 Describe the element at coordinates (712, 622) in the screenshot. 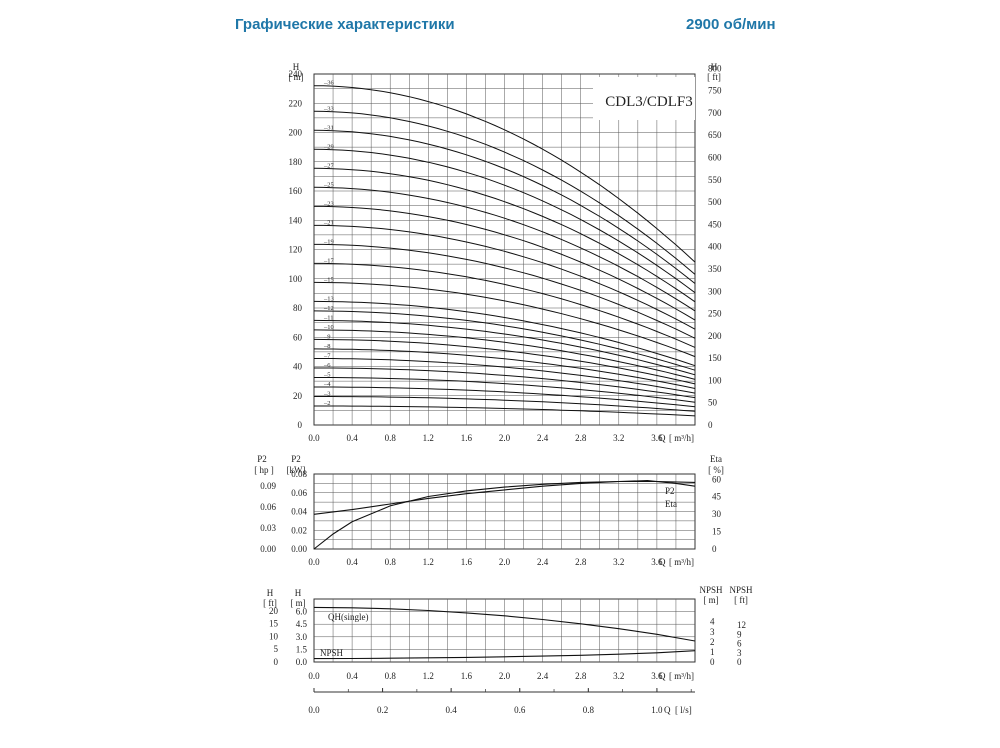

I see `npsh-m-tick-label: 4` at that location.